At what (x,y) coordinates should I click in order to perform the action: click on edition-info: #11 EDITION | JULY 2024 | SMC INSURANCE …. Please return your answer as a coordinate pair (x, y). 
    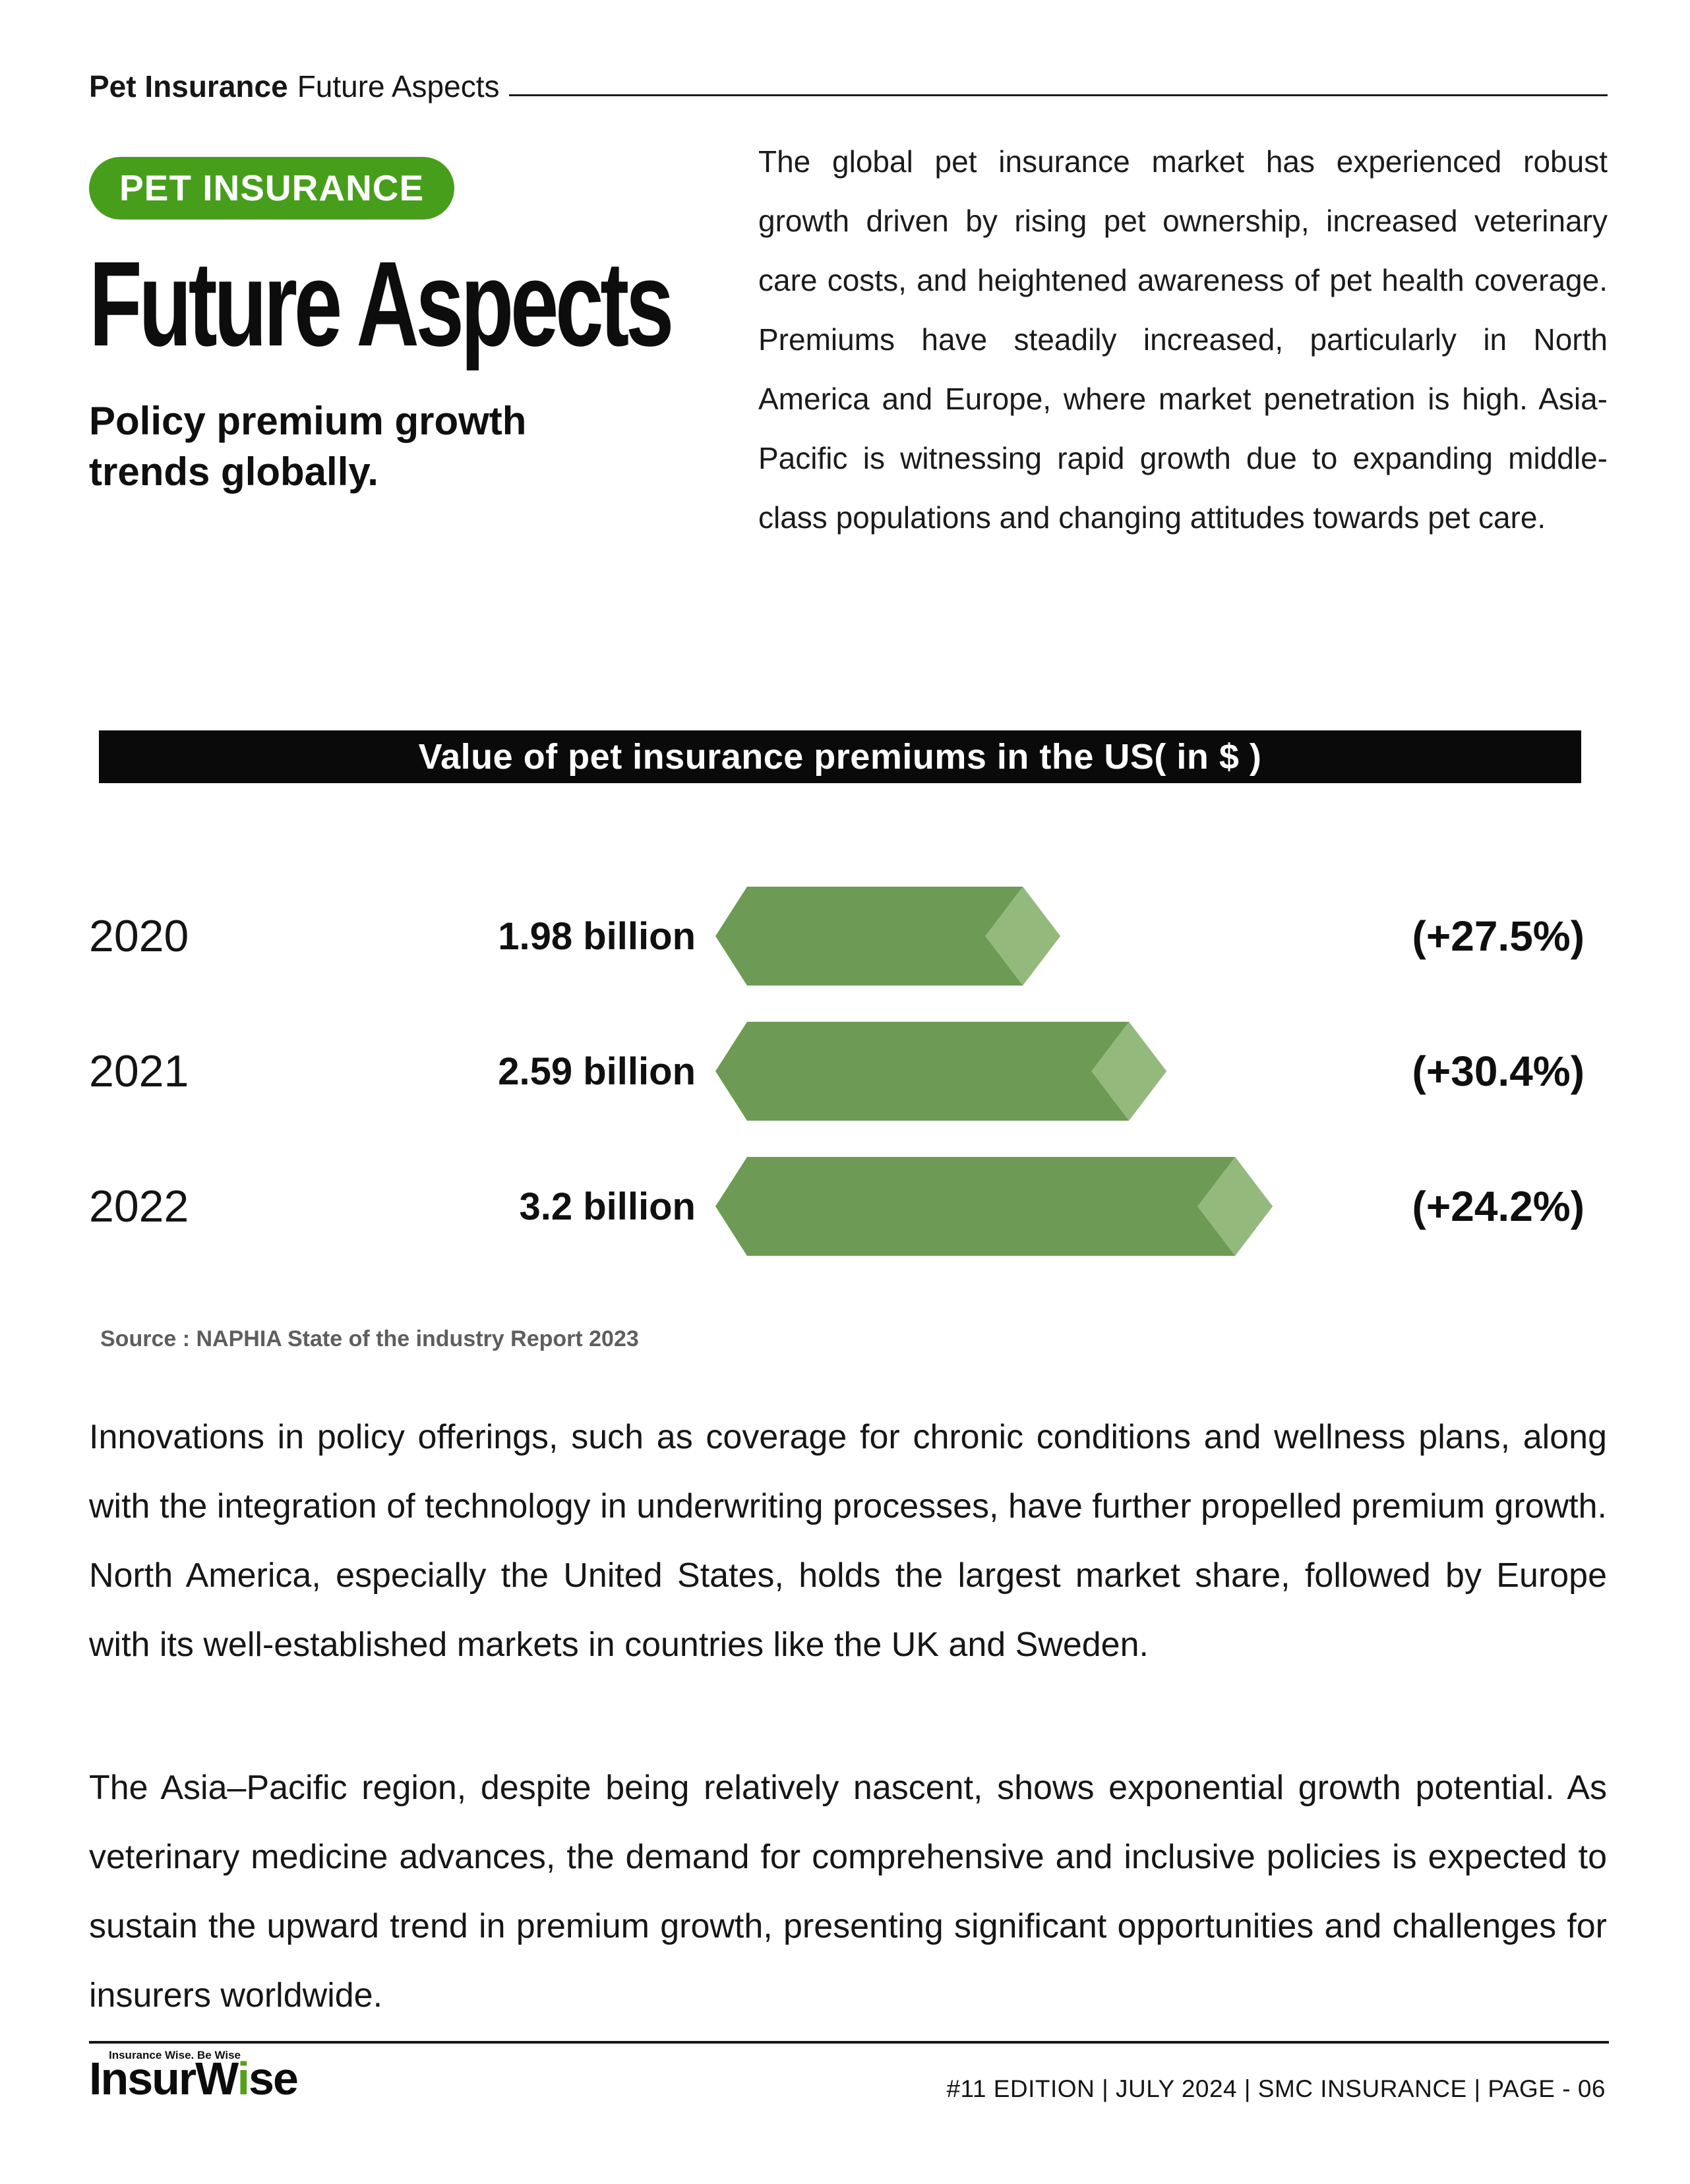
    Looking at the image, I should click on (1276, 2088).